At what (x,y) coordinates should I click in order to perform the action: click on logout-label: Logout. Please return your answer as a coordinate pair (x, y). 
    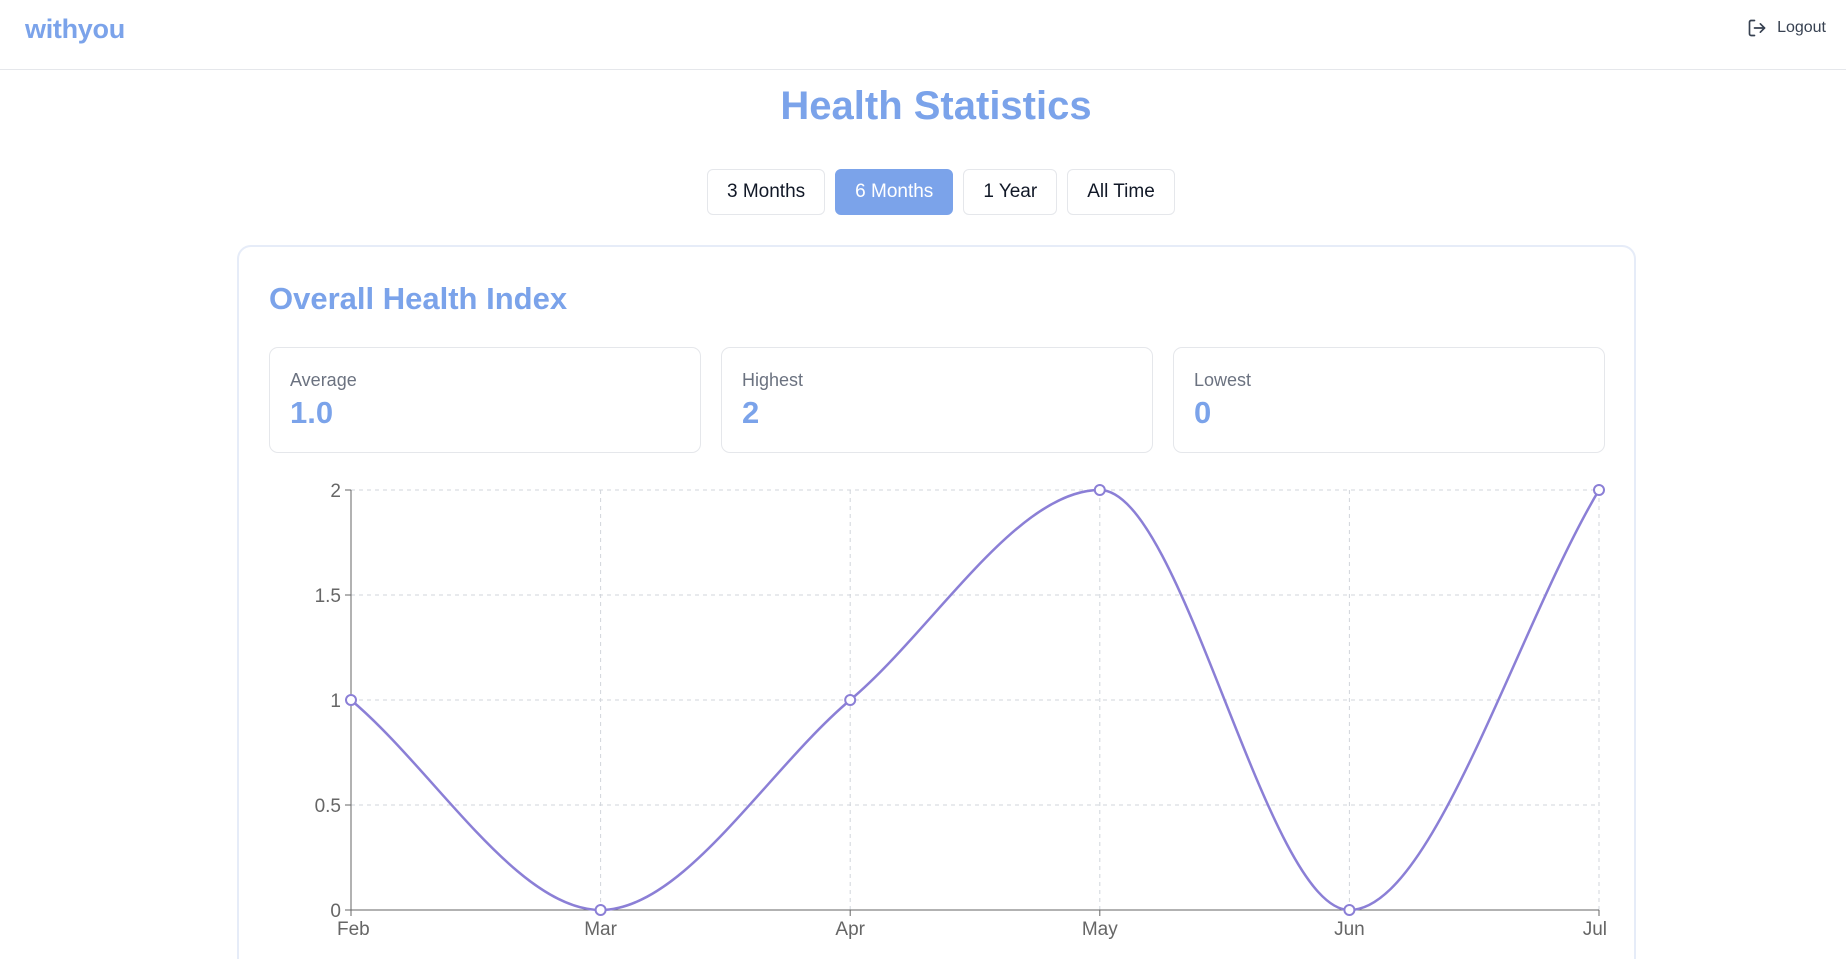
    Looking at the image, I should click on (1801, 27).